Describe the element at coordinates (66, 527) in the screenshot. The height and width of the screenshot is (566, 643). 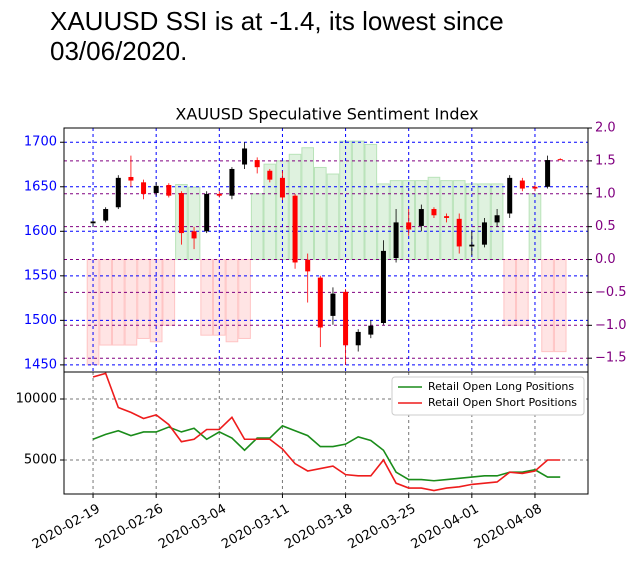
I see `x-tick-label: 2020-02-19` at that location.